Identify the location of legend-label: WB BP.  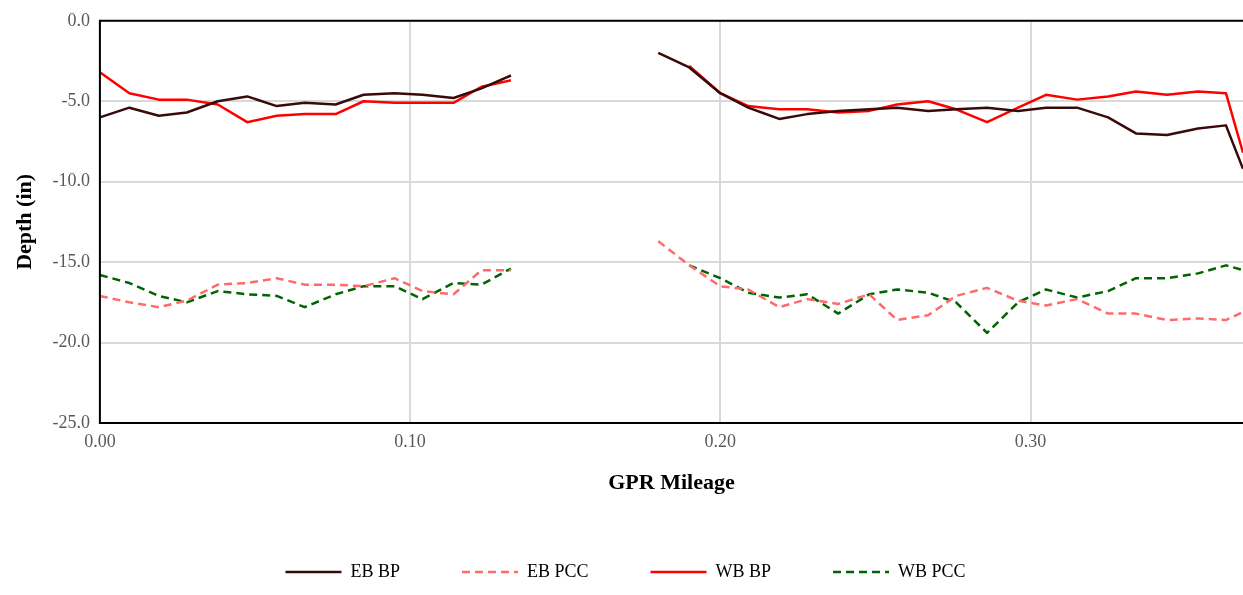
(743, 570).